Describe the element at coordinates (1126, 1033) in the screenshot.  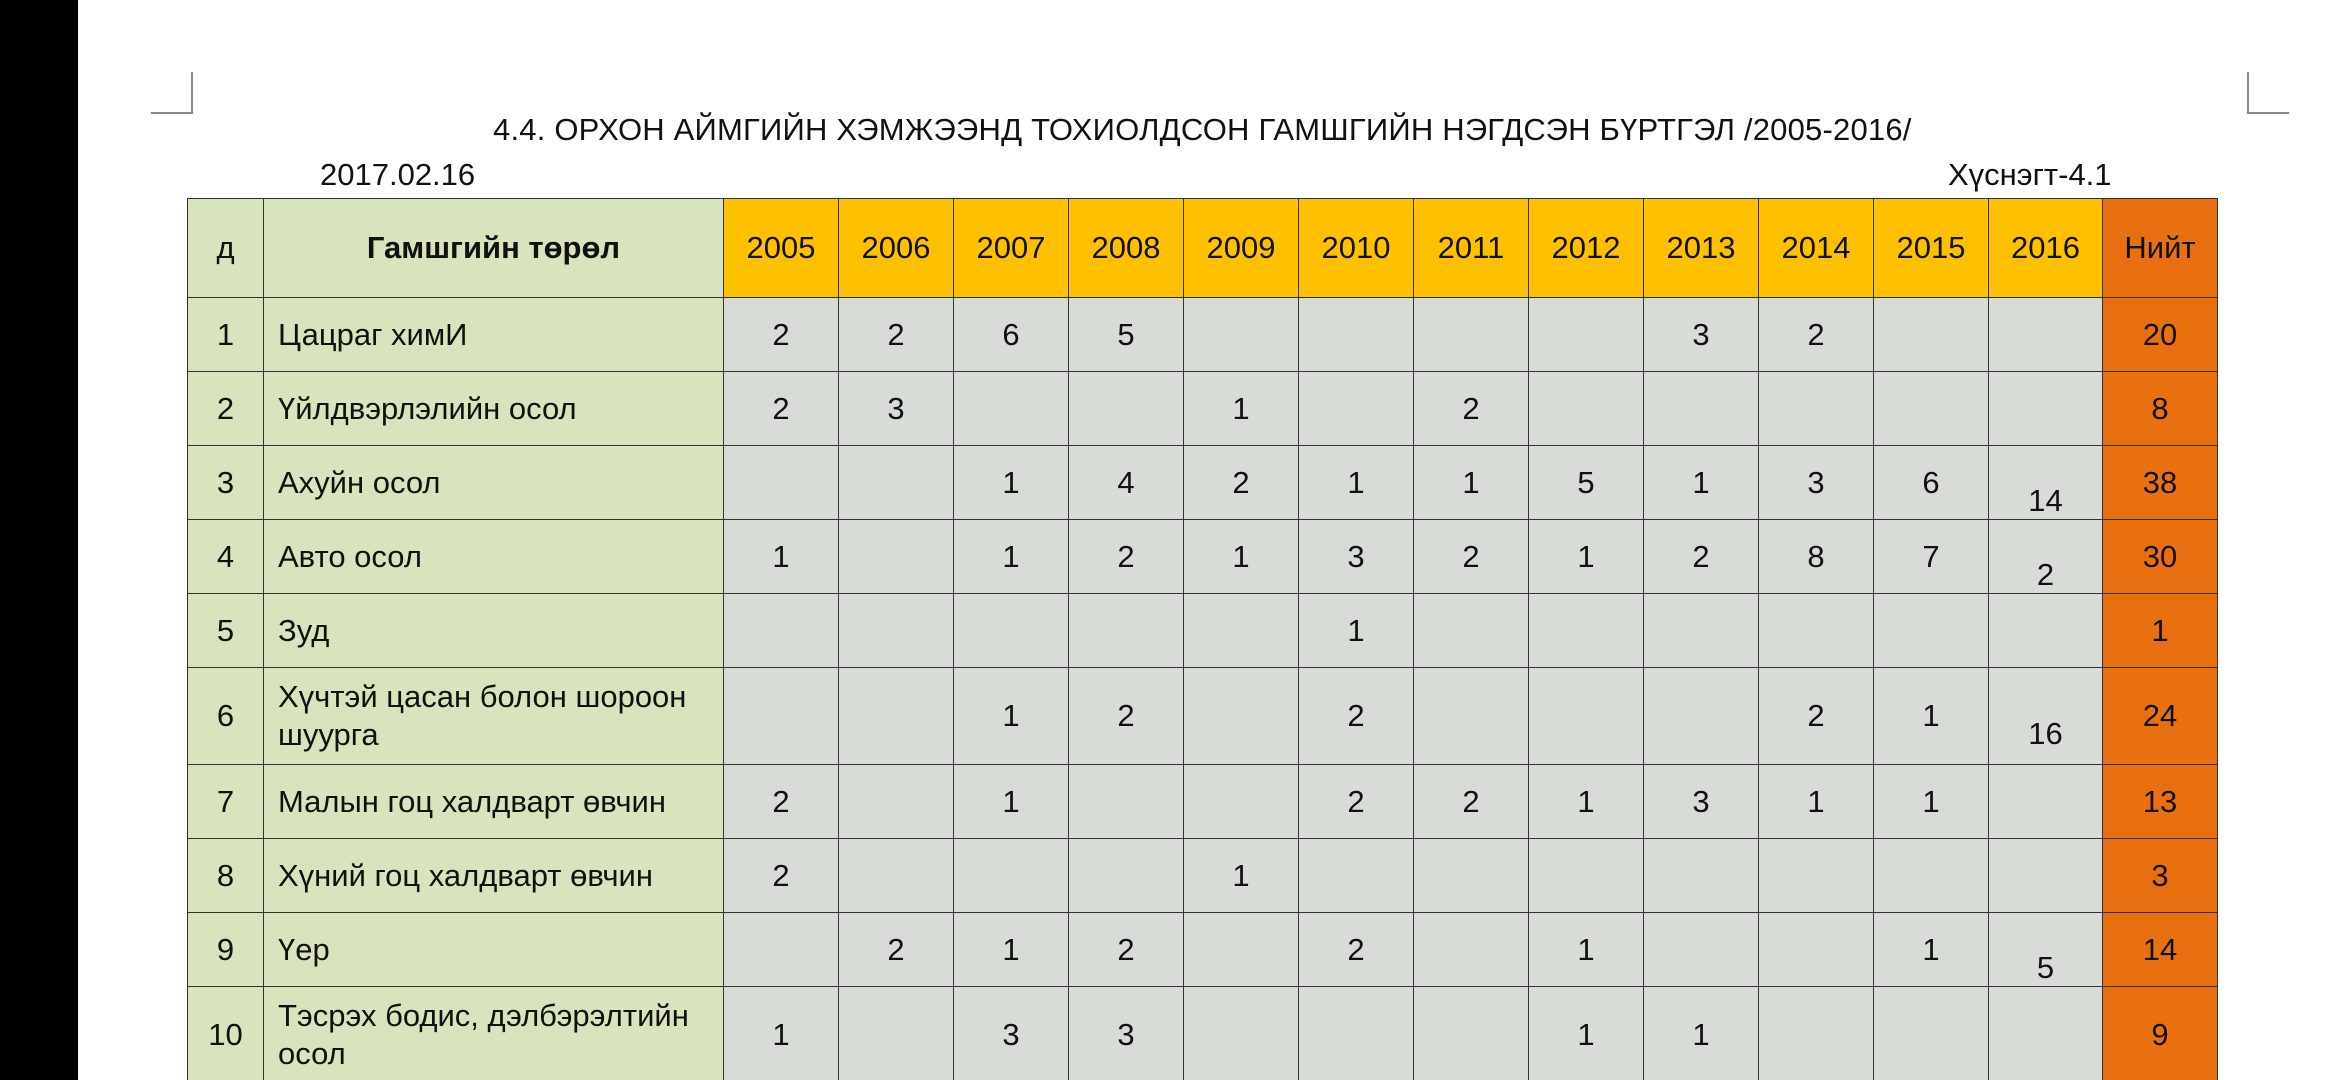
I see `cell-2008: 3` at that location.